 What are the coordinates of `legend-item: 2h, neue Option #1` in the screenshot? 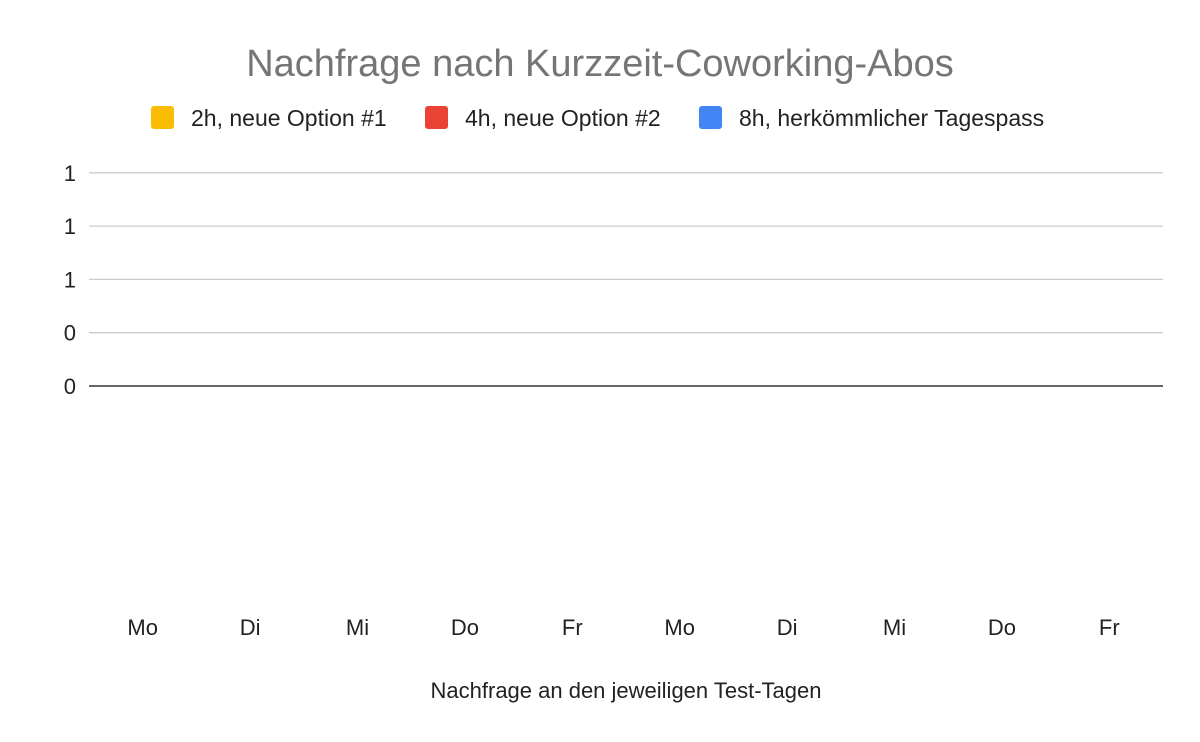 It's located at (269, 118).